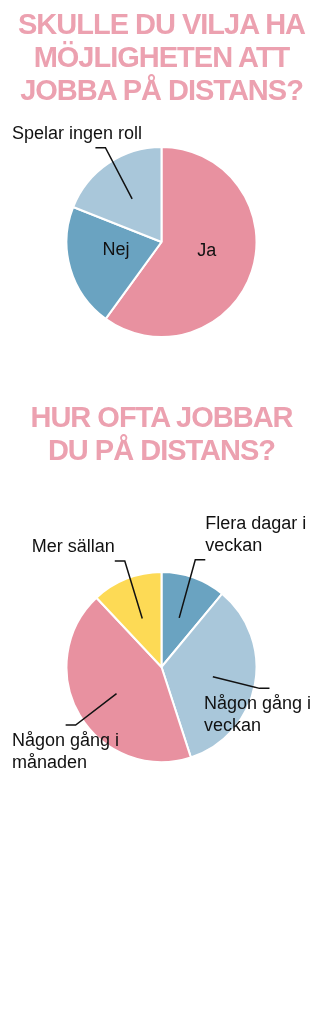  What do you see at coordinates (77, 132) in the screenshot?
I see `slice-label: Spelar ingen roll` at bounding box center [77, 132].